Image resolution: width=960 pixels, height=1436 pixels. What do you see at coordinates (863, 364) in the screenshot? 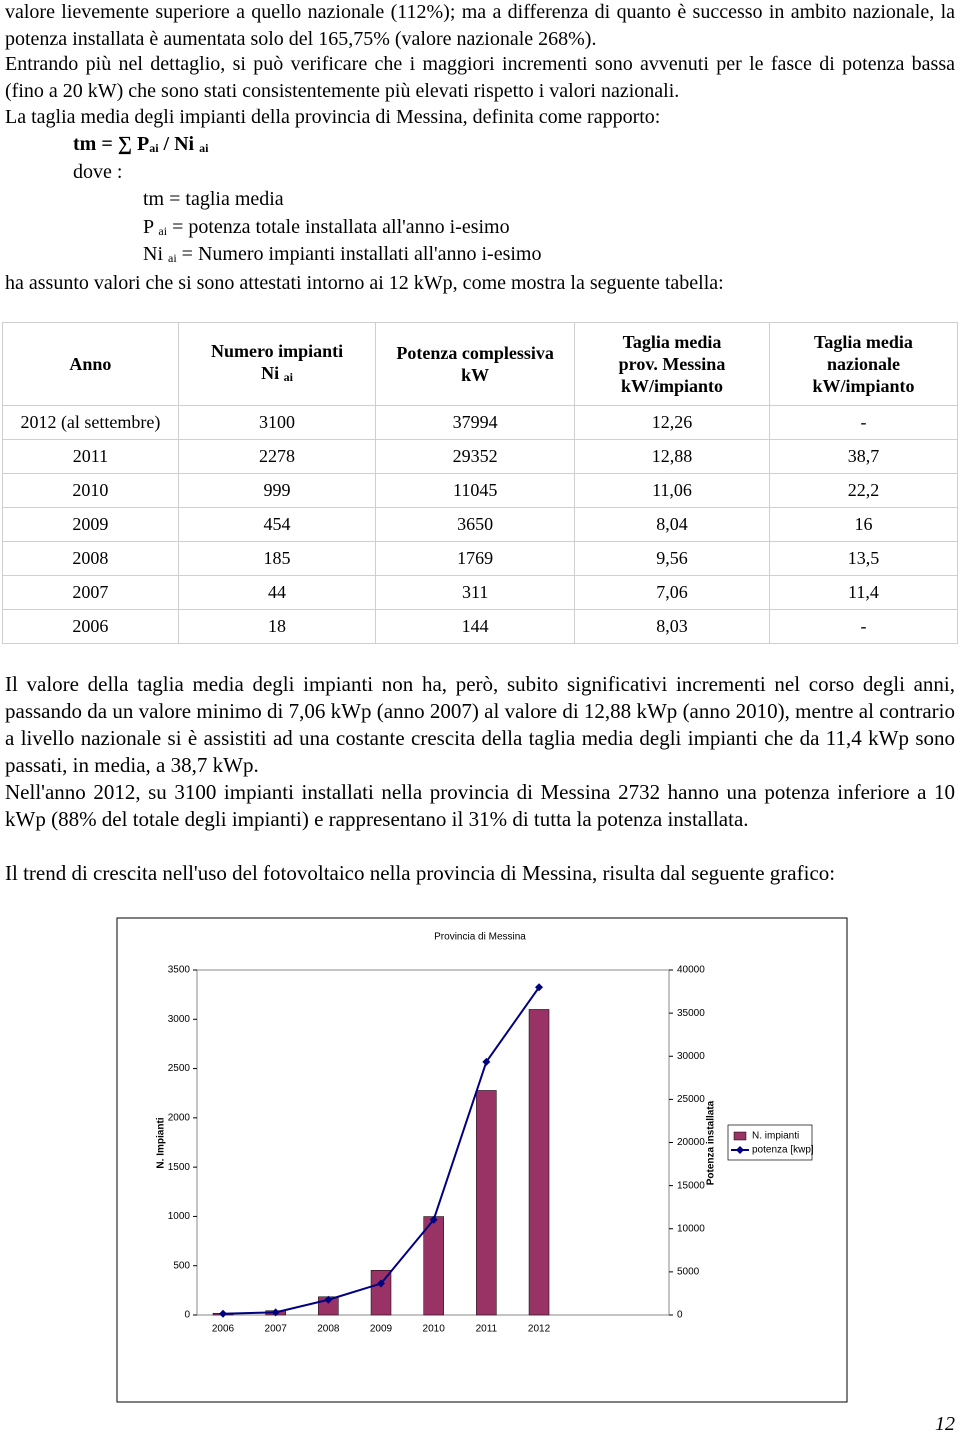
I see `header-cell: Taglia media nazionale kW/impianto` at bounding box center [863, 364].